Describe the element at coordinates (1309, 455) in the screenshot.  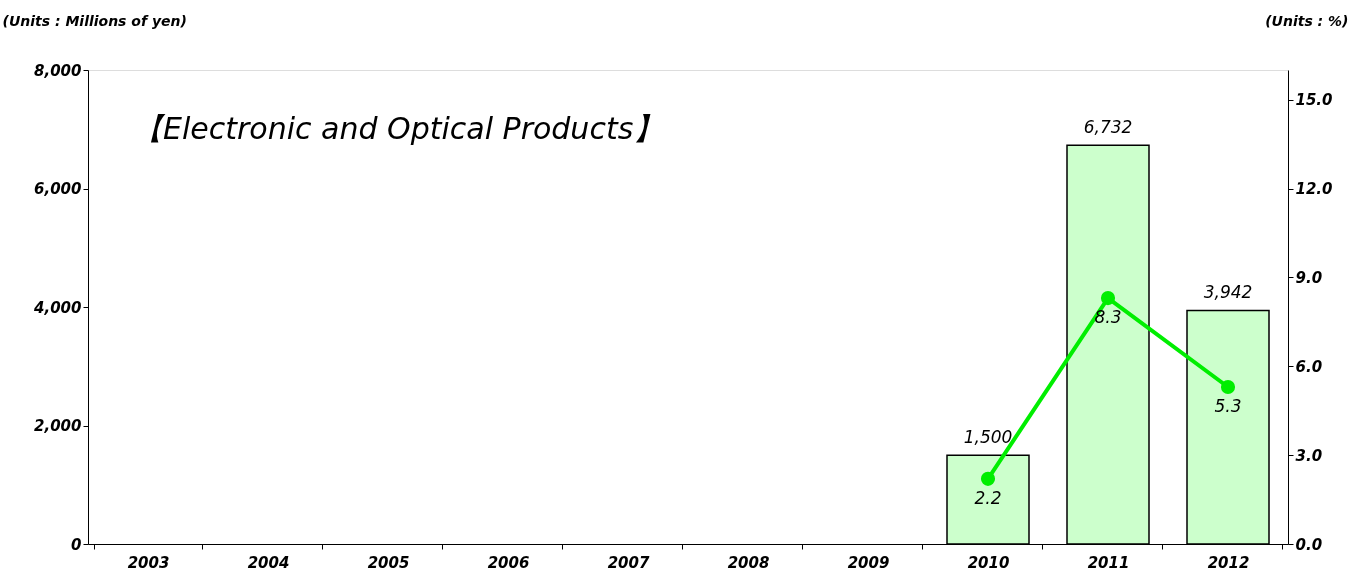
I see `y2-tick-label: 3.0` at that location.